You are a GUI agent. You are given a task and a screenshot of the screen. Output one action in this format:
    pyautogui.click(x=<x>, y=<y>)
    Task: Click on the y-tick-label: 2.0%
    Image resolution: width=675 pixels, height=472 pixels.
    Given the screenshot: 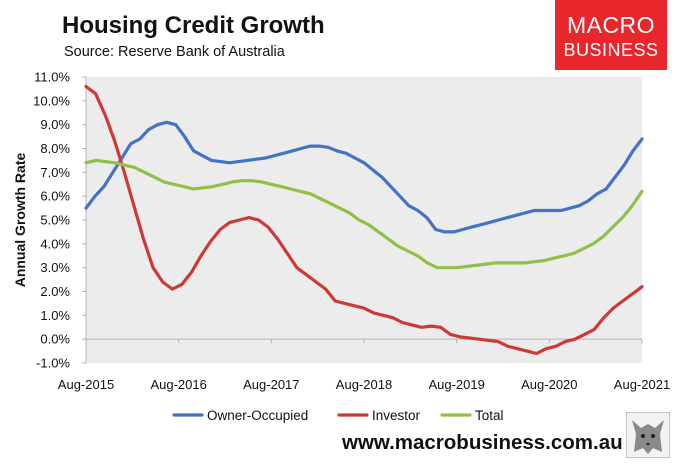 What is the action you would take?
    pyautogui.click(x=55, y=291)
    